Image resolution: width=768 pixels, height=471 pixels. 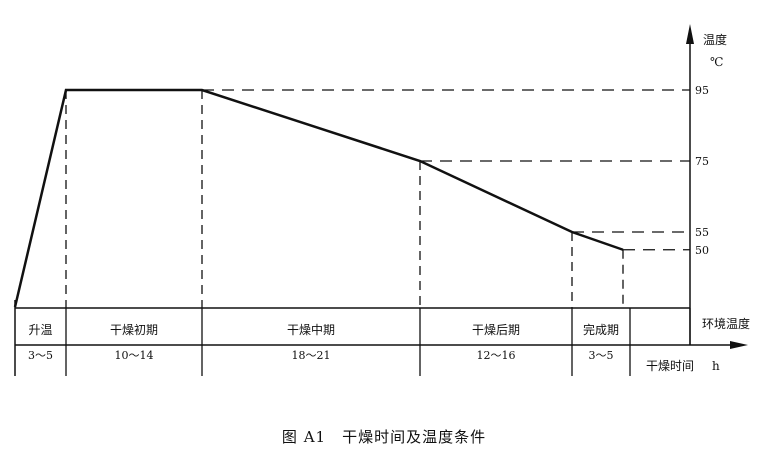 What do you see at coordinates (739, 345) in the screenshot?
I see `x-axis-arrow` at bounding box center [739, 345].